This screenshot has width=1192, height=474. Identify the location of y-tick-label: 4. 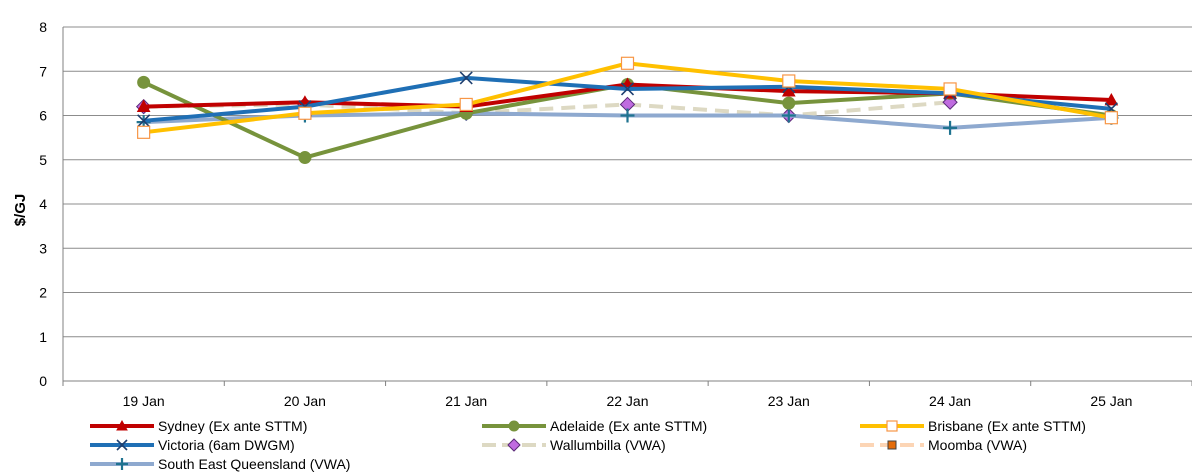
(43, 204).